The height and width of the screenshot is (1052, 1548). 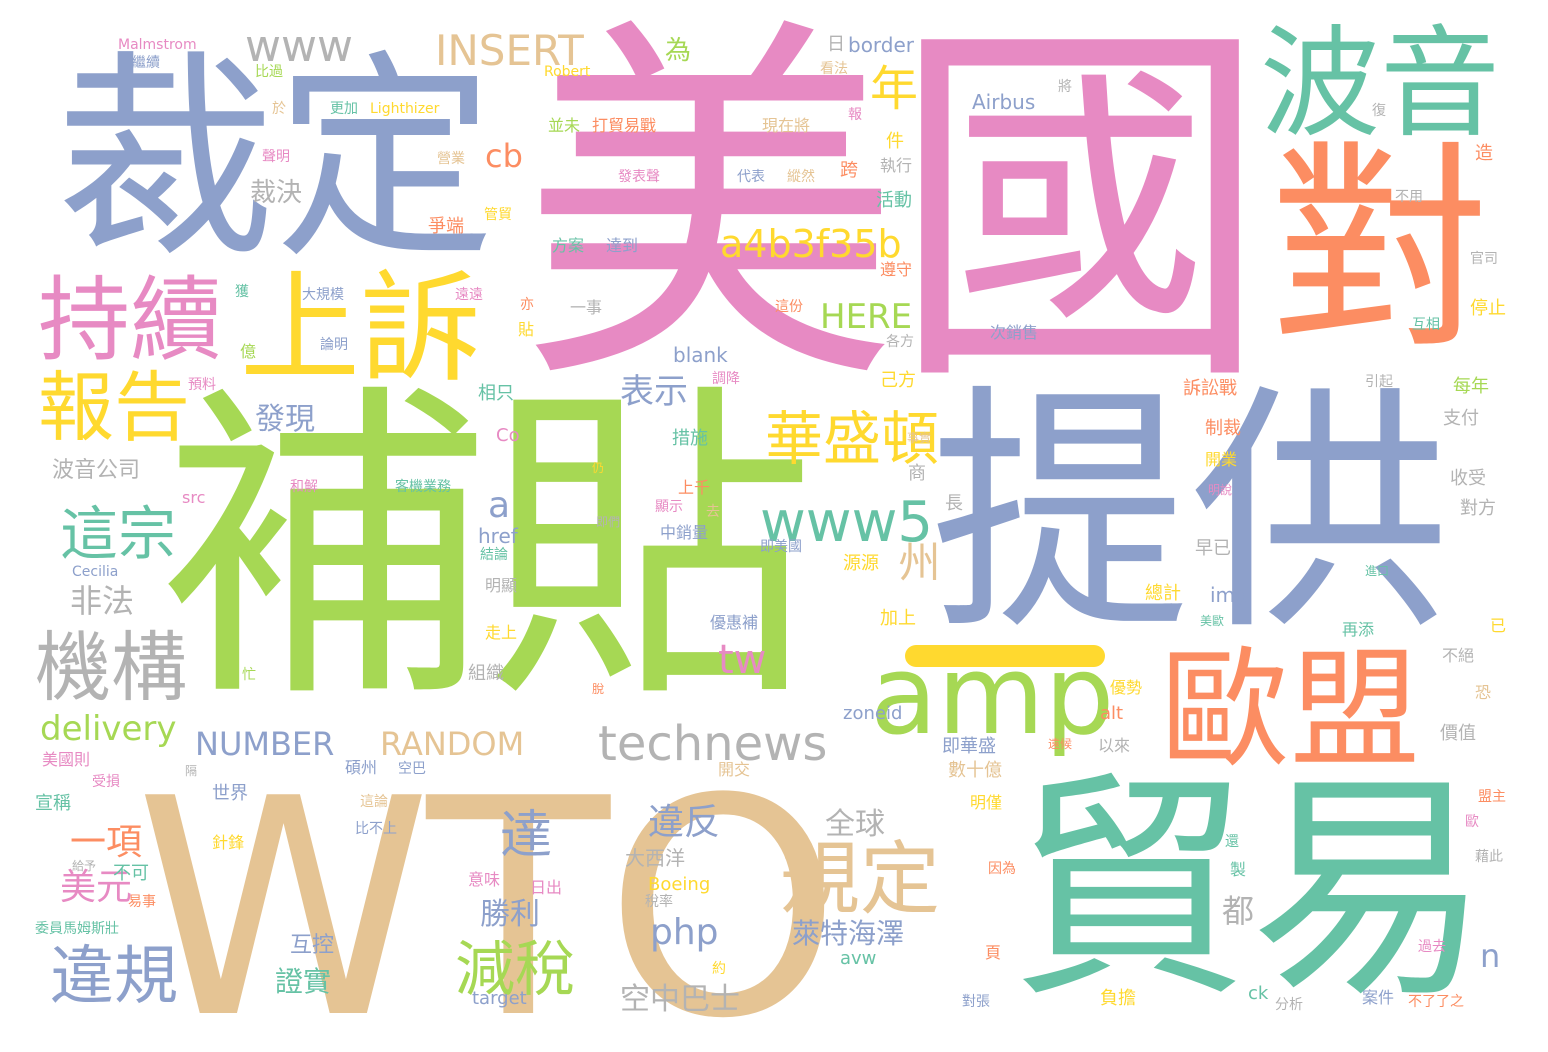 What do you see at coordinates (276, 193) in the screenshot?
I see `word-cai-jue: 裁決` at bounding box center [276, 193].